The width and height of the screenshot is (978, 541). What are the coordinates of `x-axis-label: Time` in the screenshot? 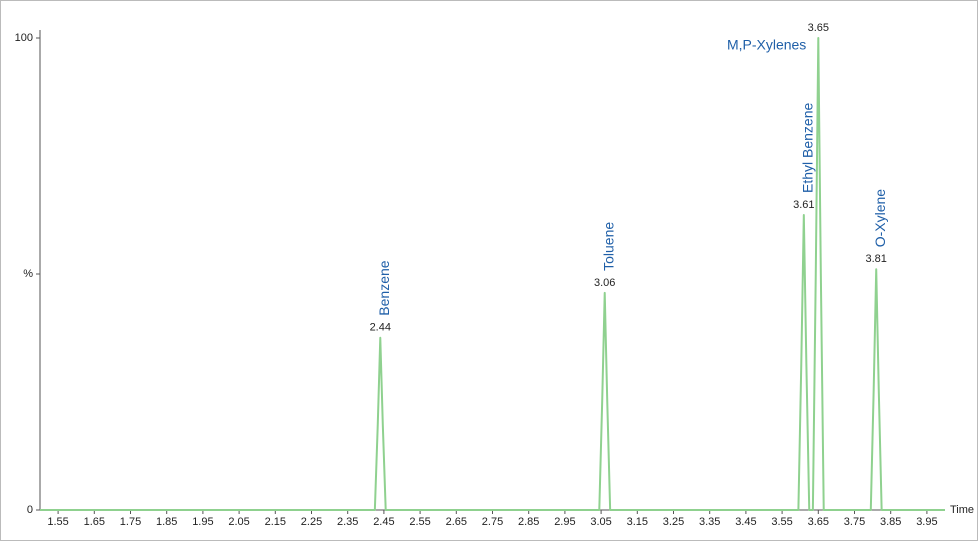 It's located at (962, 510).